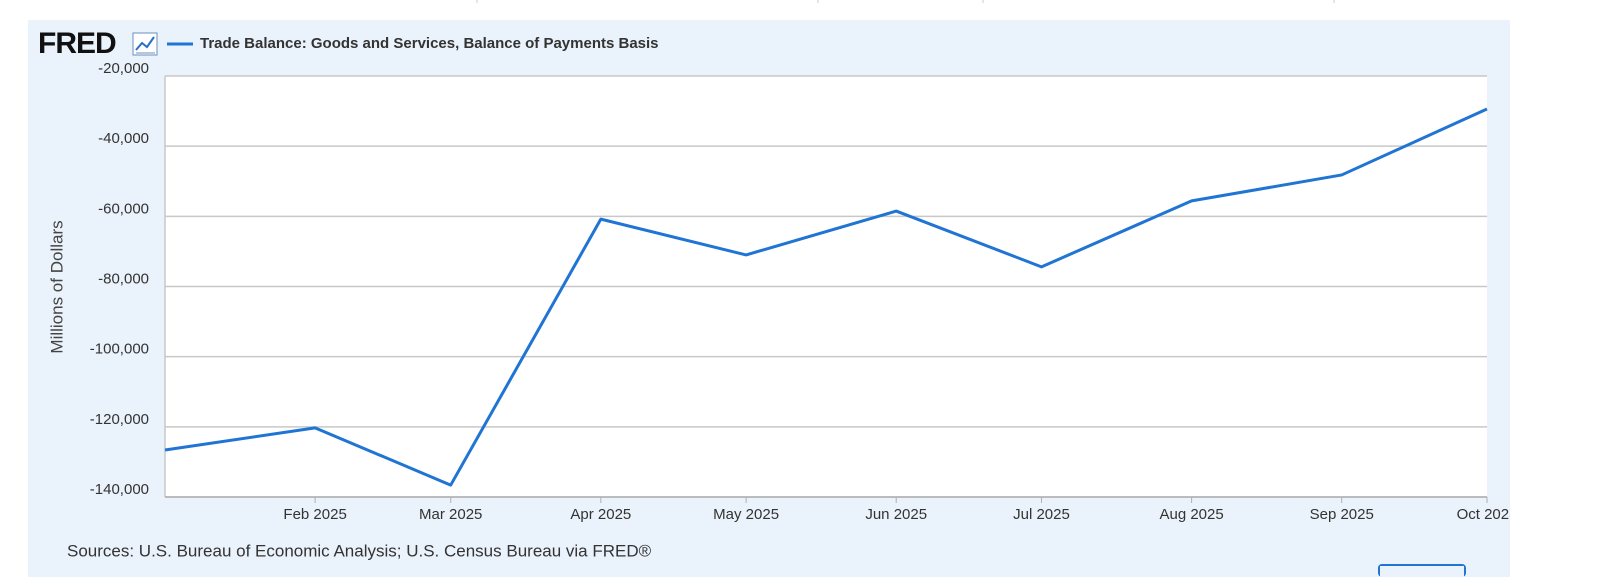  Describe the element at coordinates (123, 278) in the screenshot. I see `y-tick-label: -80,000` at that location.